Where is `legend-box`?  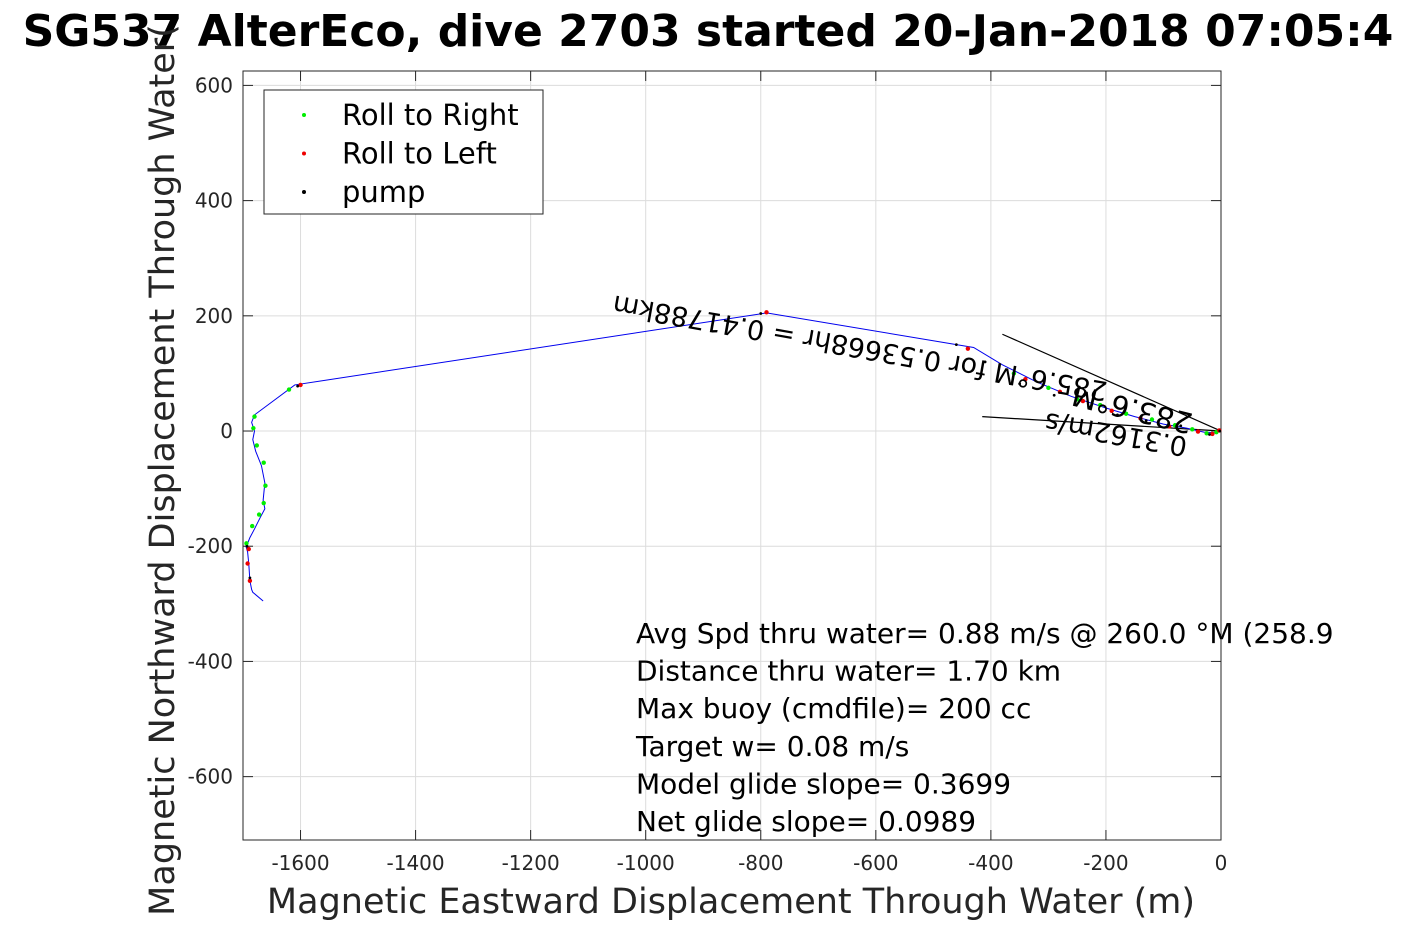
legend-box is located at coordinates (403, 152).